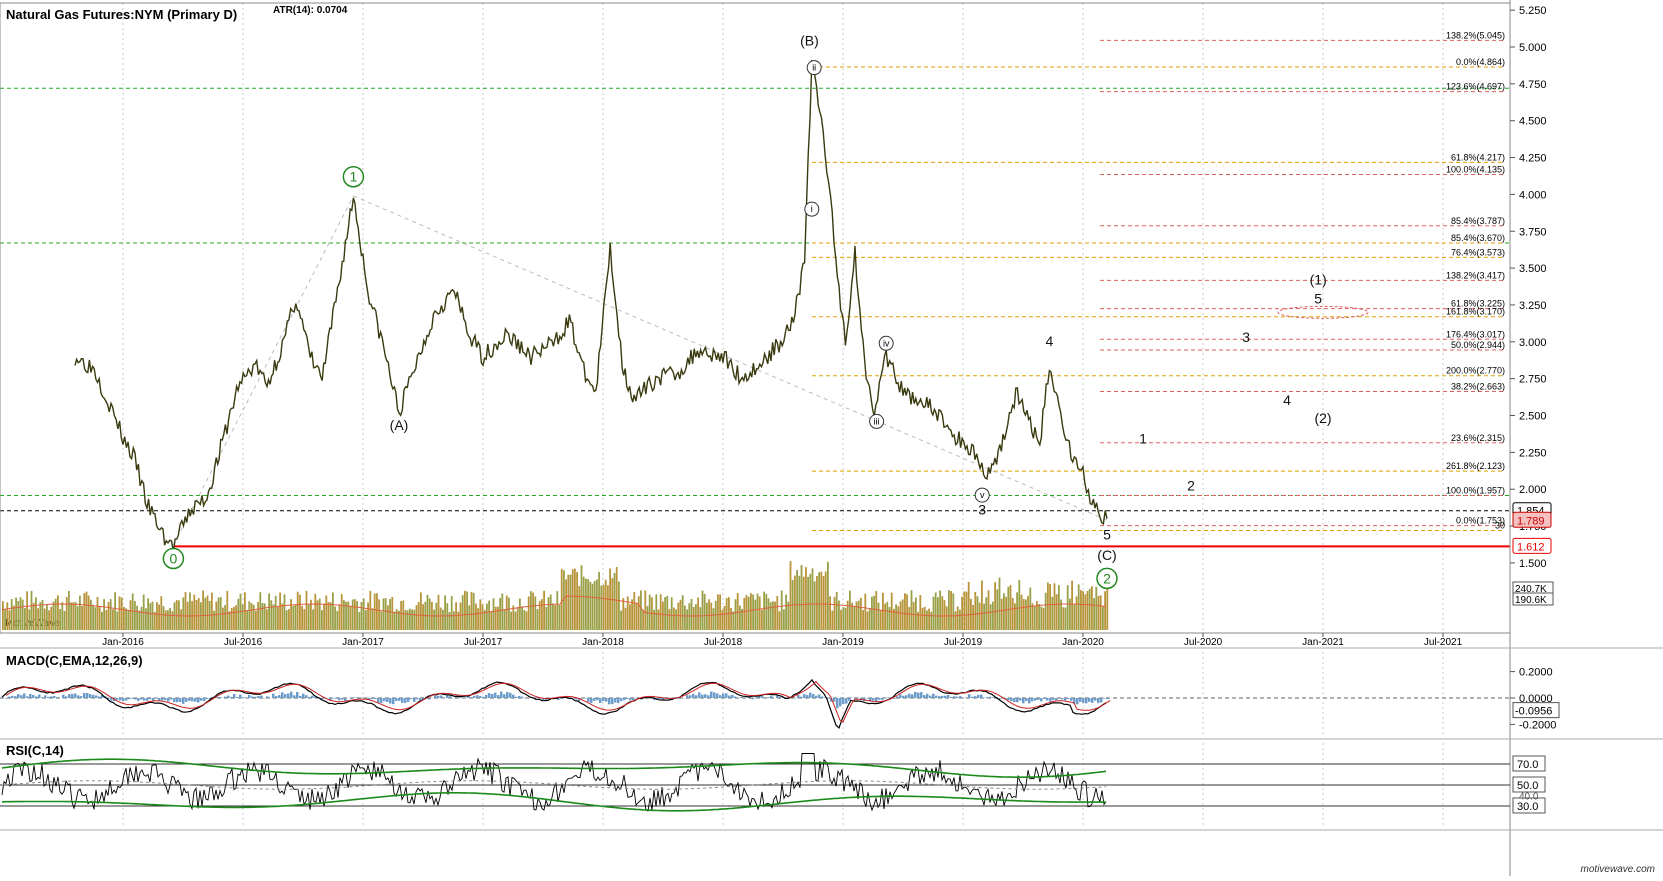 This screenshot has height=881, width=1663. What do you see at coordinates (1478, 252) in the screenshot?
I see `fib-label: 76.4%(3.573)` at bounding box center [1478, 252].